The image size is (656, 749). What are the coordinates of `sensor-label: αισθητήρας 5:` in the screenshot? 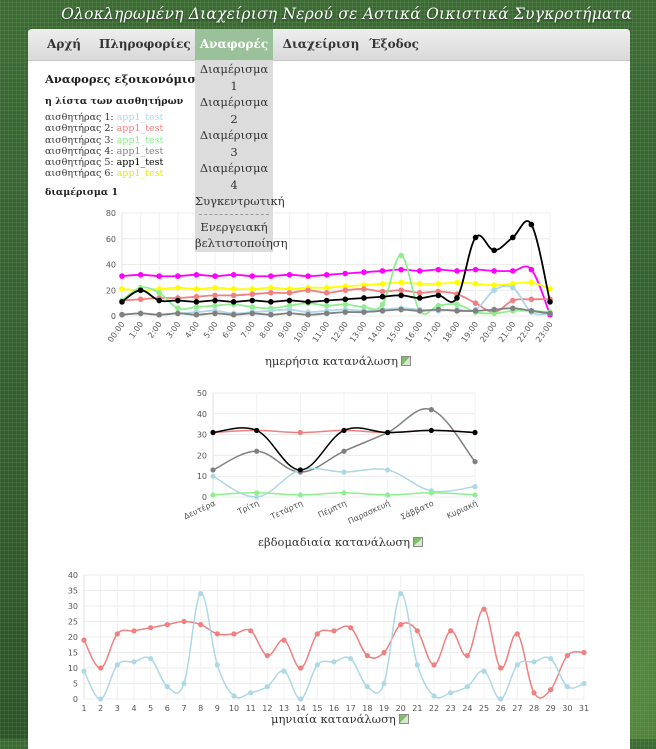 It's located at (79, 163).